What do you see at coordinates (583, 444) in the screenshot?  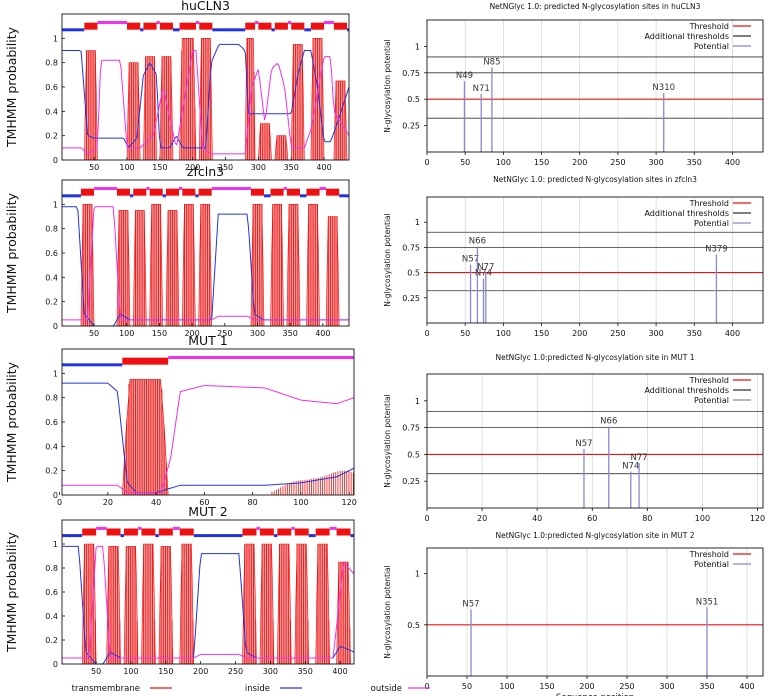 I see `site-label: N57` at bounding box center [583, 444].